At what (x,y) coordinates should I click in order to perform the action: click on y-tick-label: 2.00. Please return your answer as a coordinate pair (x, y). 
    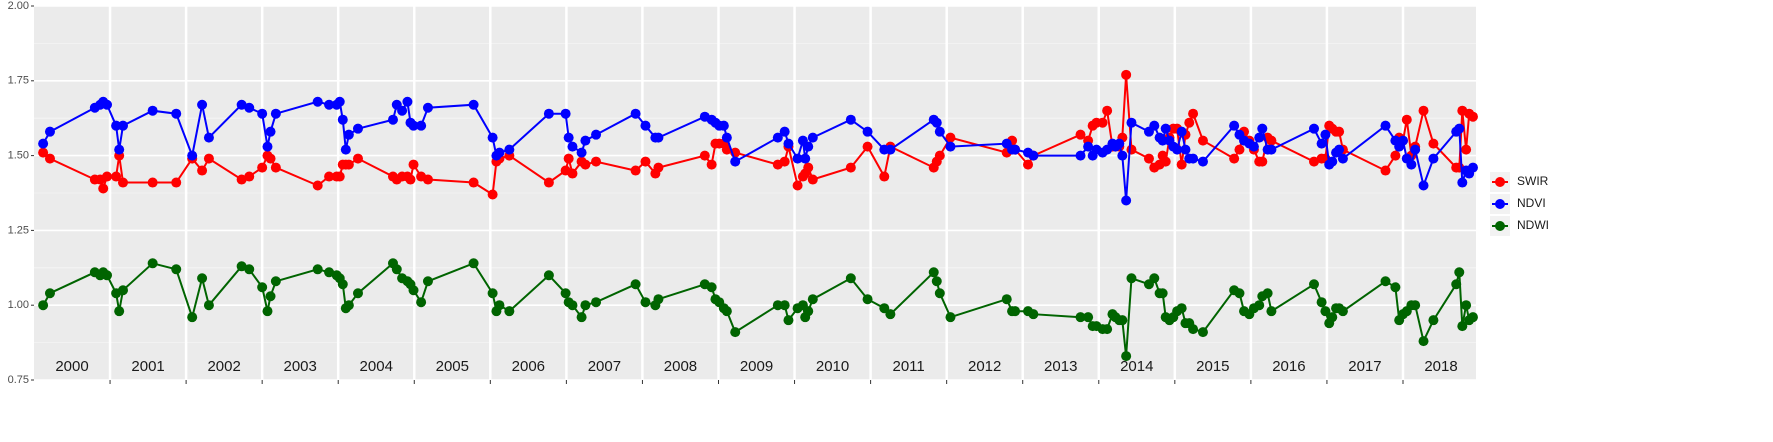
    Looking at the image, I should click on (18, 6).